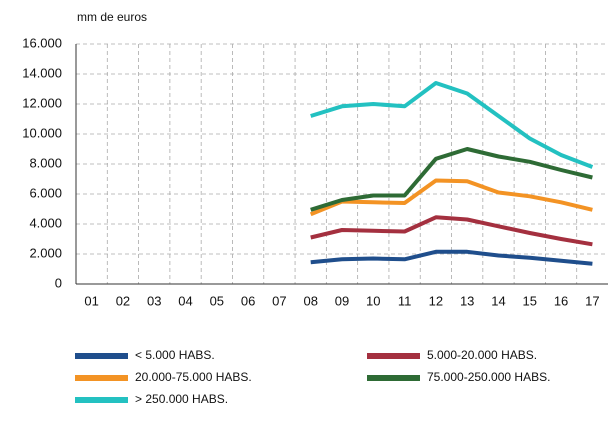 Image resolution: width=609 pixels, height=433 pixels. What do you see at coordinates (154, 300) in the screenshot?
I see `x-tick-label: 03` at bounding box center [154, 300].